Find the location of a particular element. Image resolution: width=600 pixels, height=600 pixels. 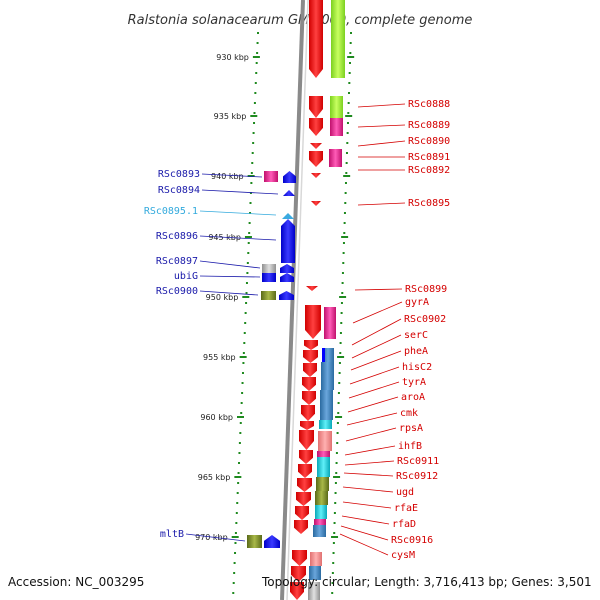

right-gene-label: RSc0891 is located at coordinates (429, 157).